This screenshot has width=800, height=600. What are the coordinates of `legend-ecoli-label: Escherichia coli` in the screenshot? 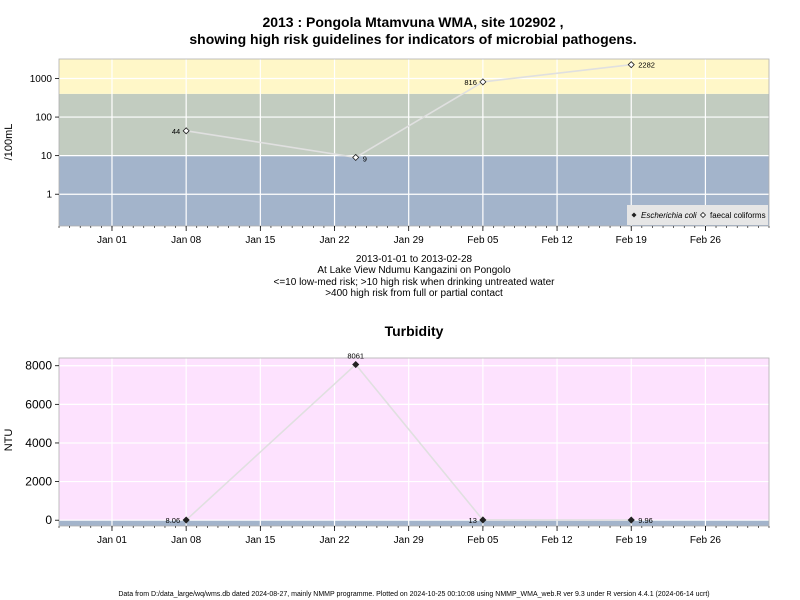 It's located at (669, 215).